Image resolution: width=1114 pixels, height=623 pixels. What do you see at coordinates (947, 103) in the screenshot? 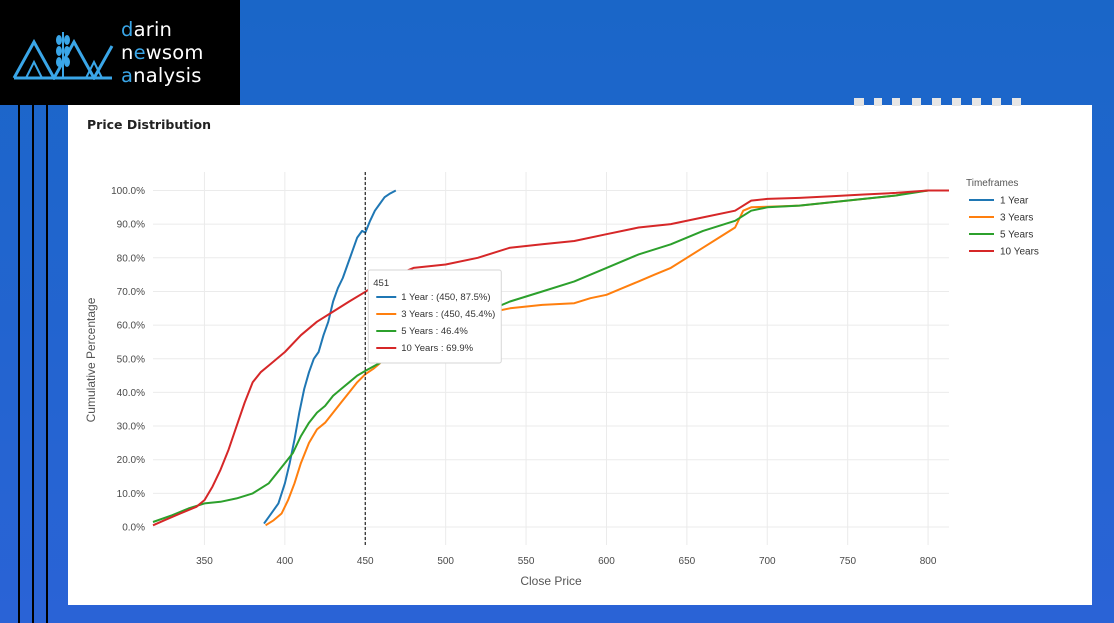
I see `chart-modebar` at bounding box center [947, 103].